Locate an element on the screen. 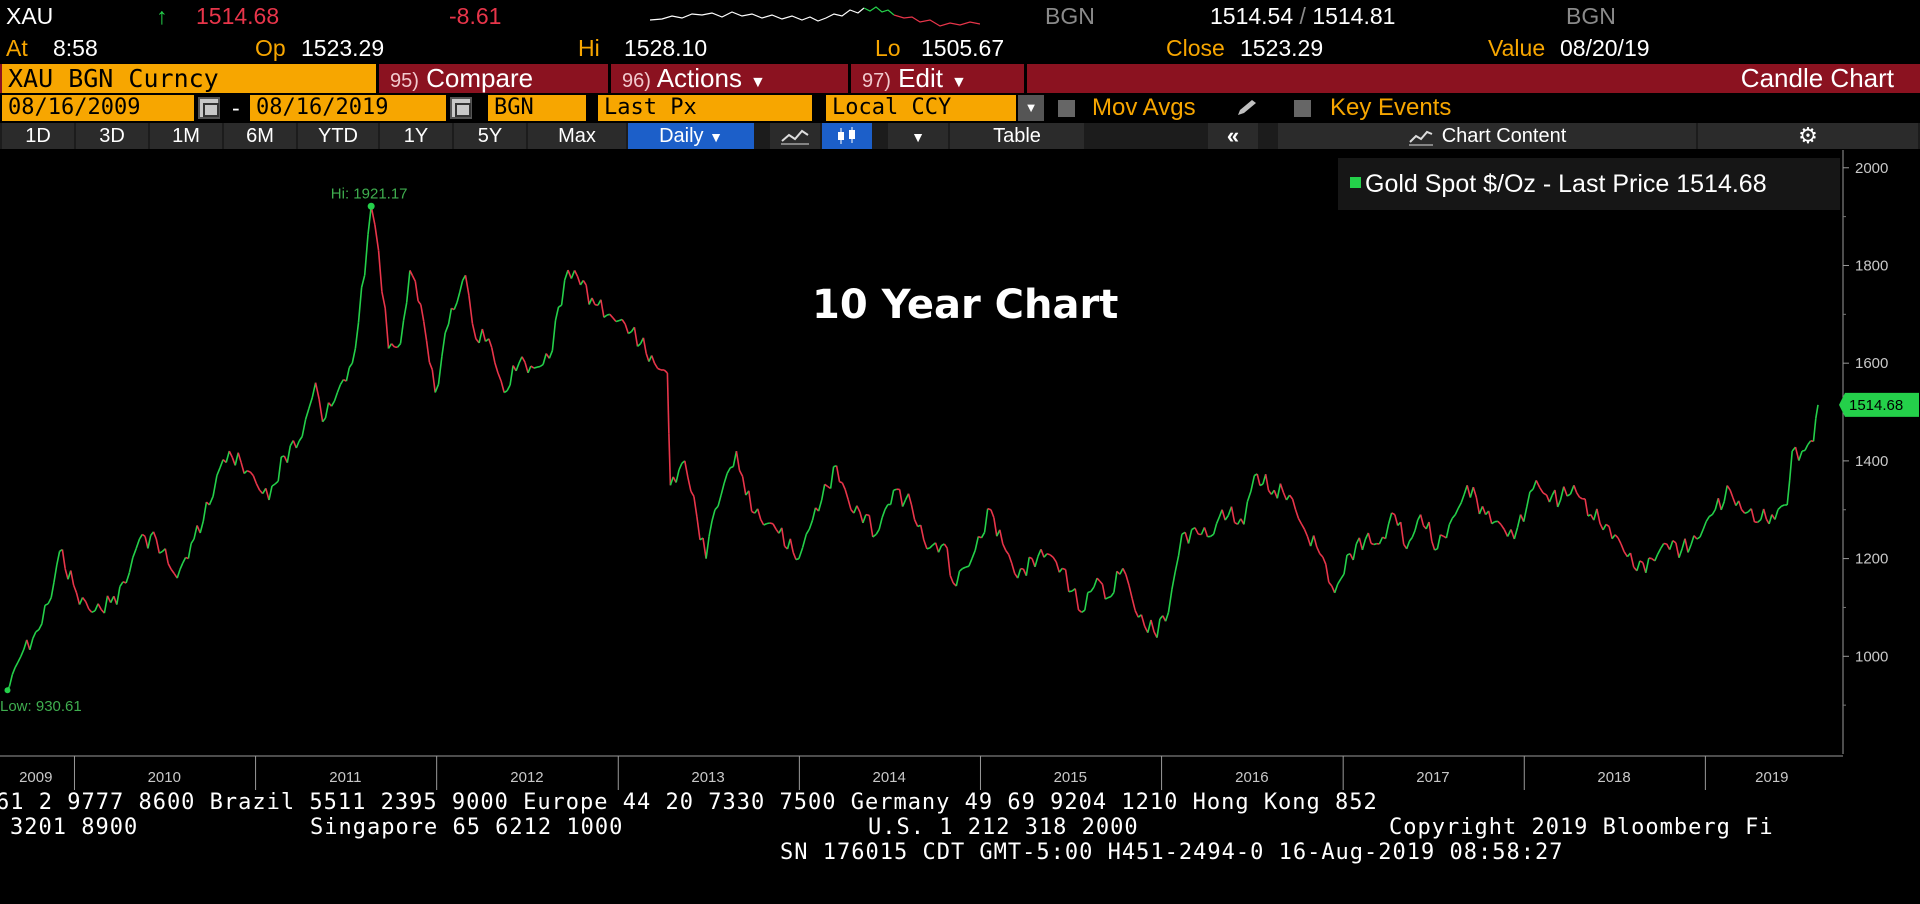  chart-type-title: Candle Chart is located at coordinates (1817, 78).